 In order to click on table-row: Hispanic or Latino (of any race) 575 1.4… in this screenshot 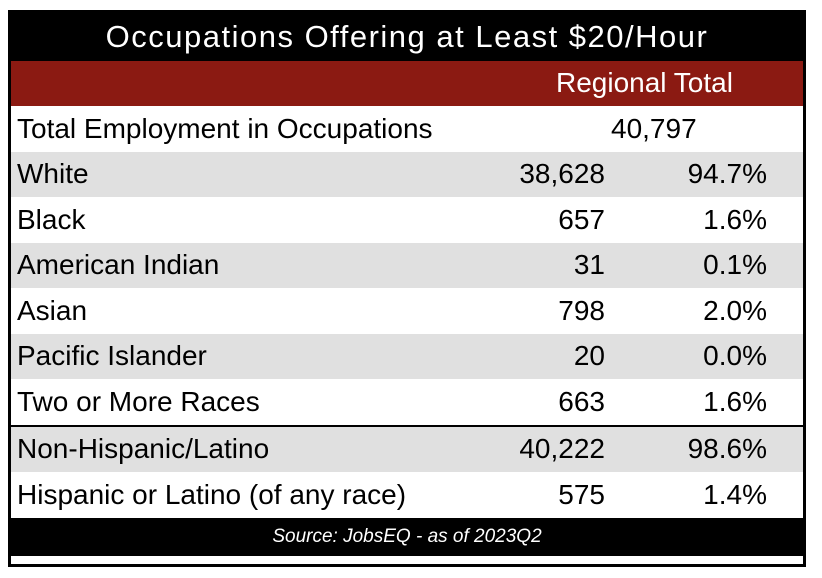, I will do `click(407, 495)`.